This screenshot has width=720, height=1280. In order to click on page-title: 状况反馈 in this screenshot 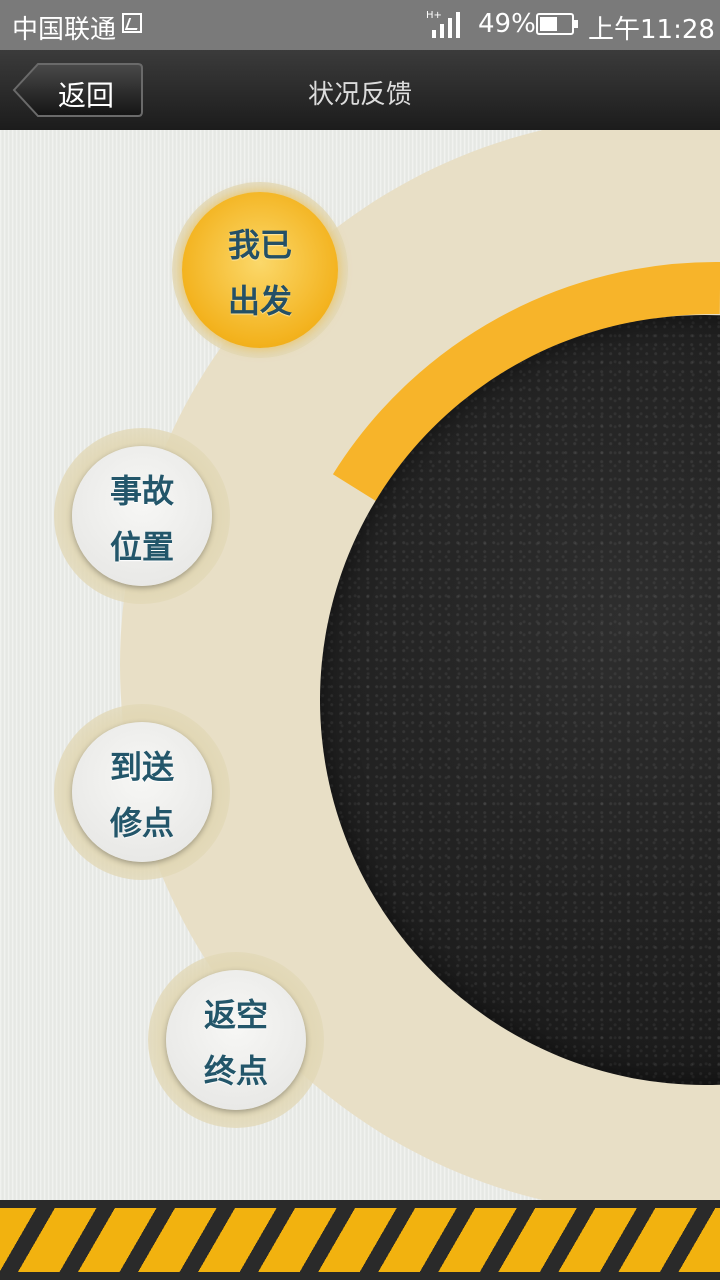, I will do `click(359, 95)`.